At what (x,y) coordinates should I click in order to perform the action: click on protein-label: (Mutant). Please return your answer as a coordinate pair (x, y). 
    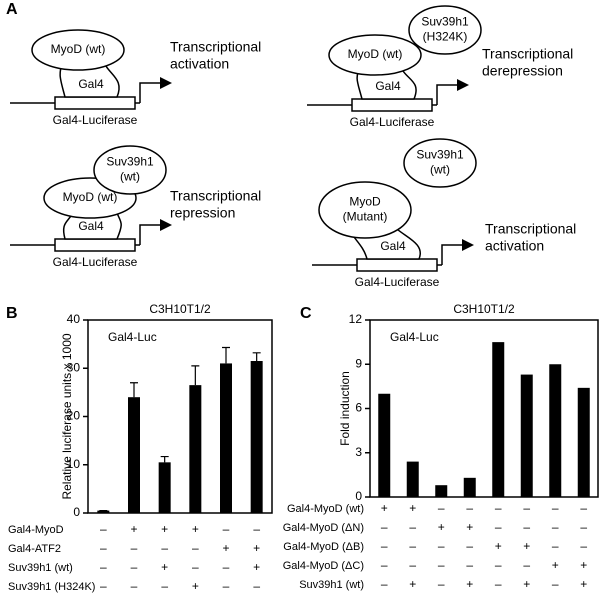
    Looking at the image, I should click on (365, 217).